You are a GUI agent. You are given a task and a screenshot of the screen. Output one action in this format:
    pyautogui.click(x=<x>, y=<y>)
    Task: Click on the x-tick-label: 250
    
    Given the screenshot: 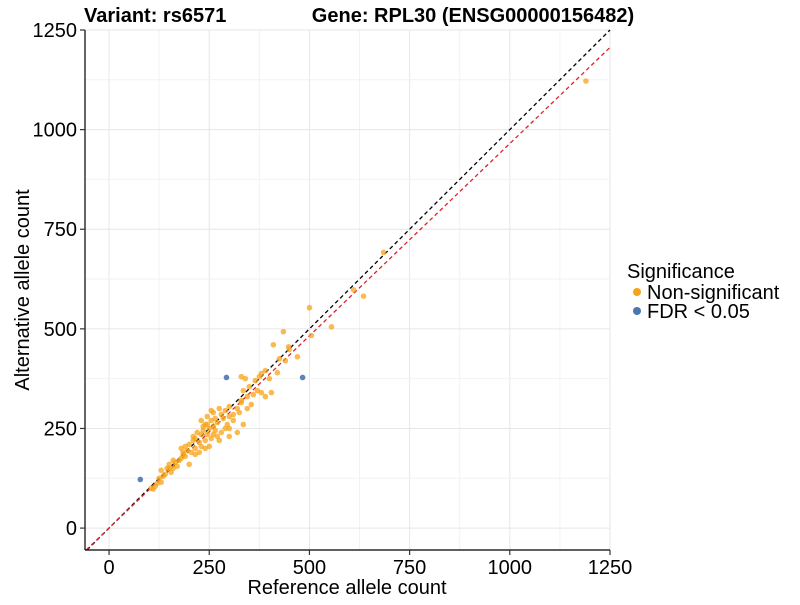 What is the action you would take?
    pyautogui.click(x=209, y=568)
    